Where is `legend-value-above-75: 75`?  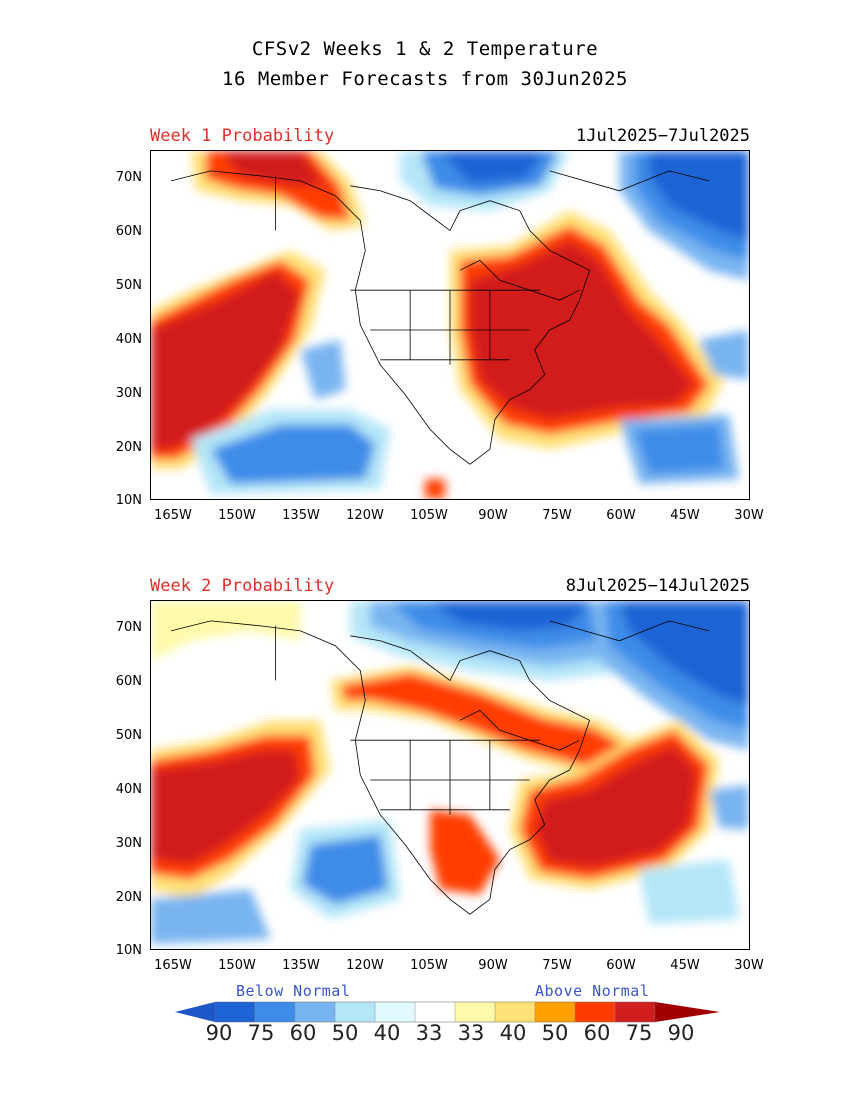 legend-value-above-75: 75 is located at coordinates (639, 1033).